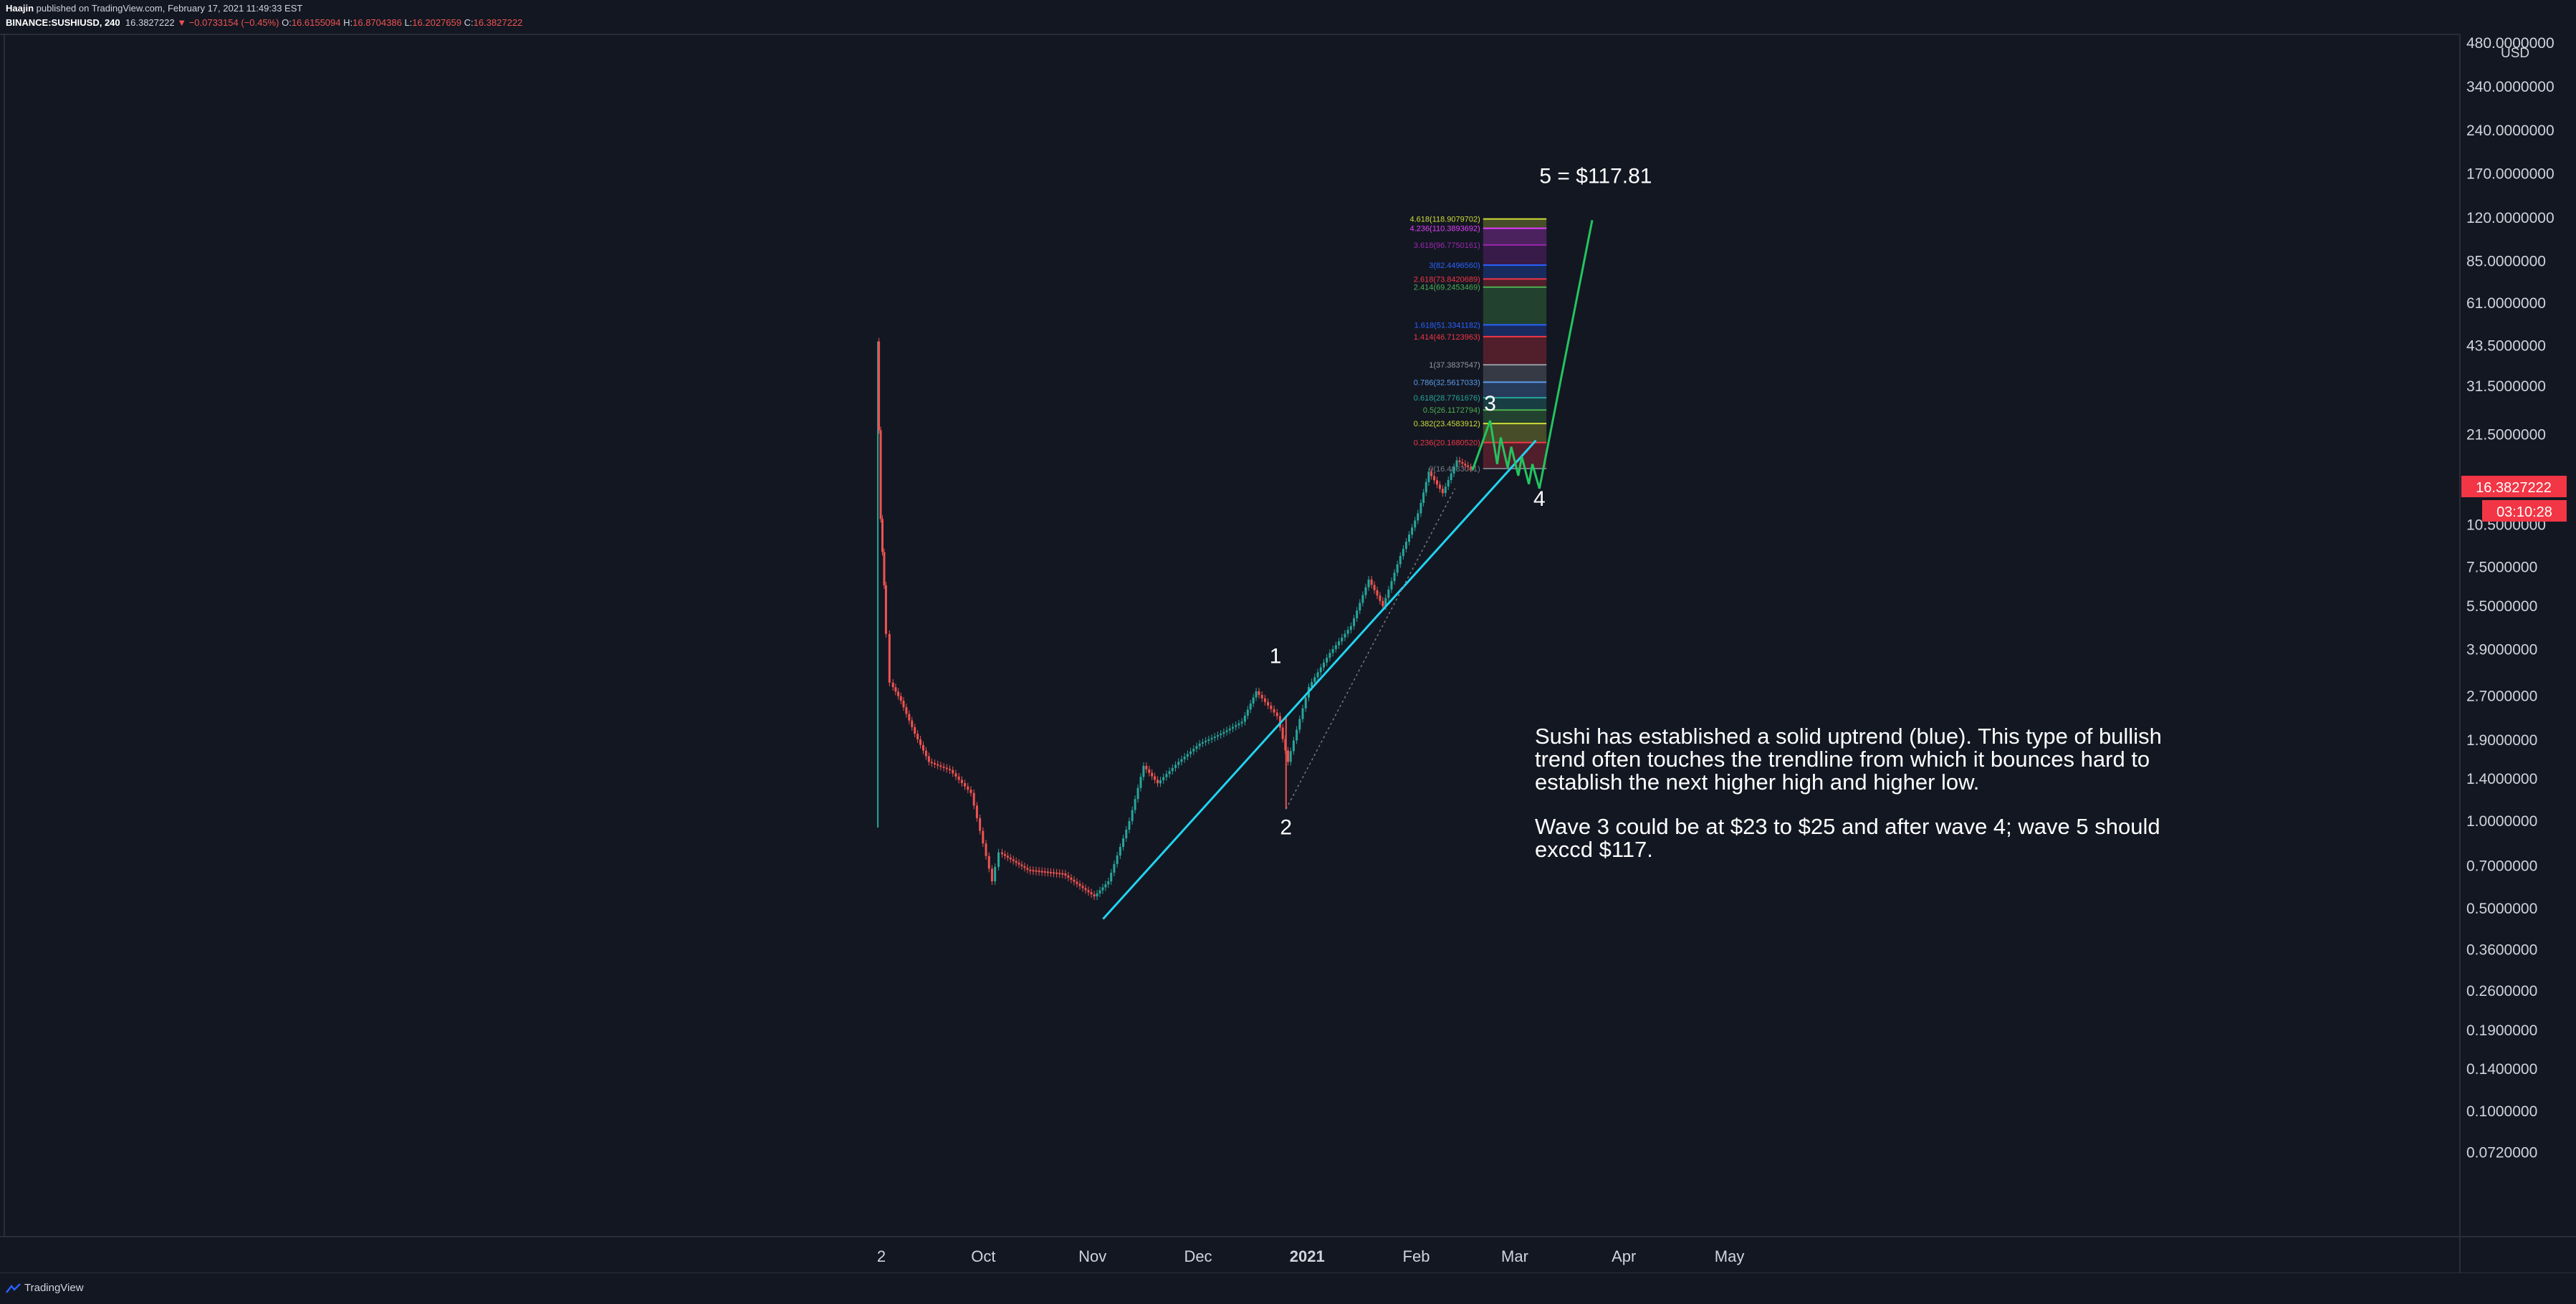  Describe the element at coordinates (228, 22) in the screenshot. I see `price-change: ▼ −0.0733154 (−0.45%)` at that location.